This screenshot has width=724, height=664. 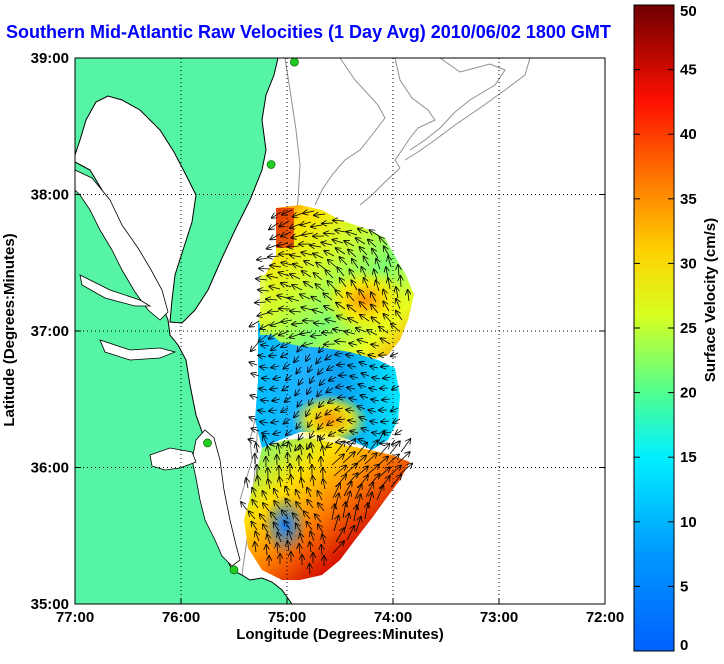 I want to click on colorbar-tick-label: 30, so click(x=688, y=263).